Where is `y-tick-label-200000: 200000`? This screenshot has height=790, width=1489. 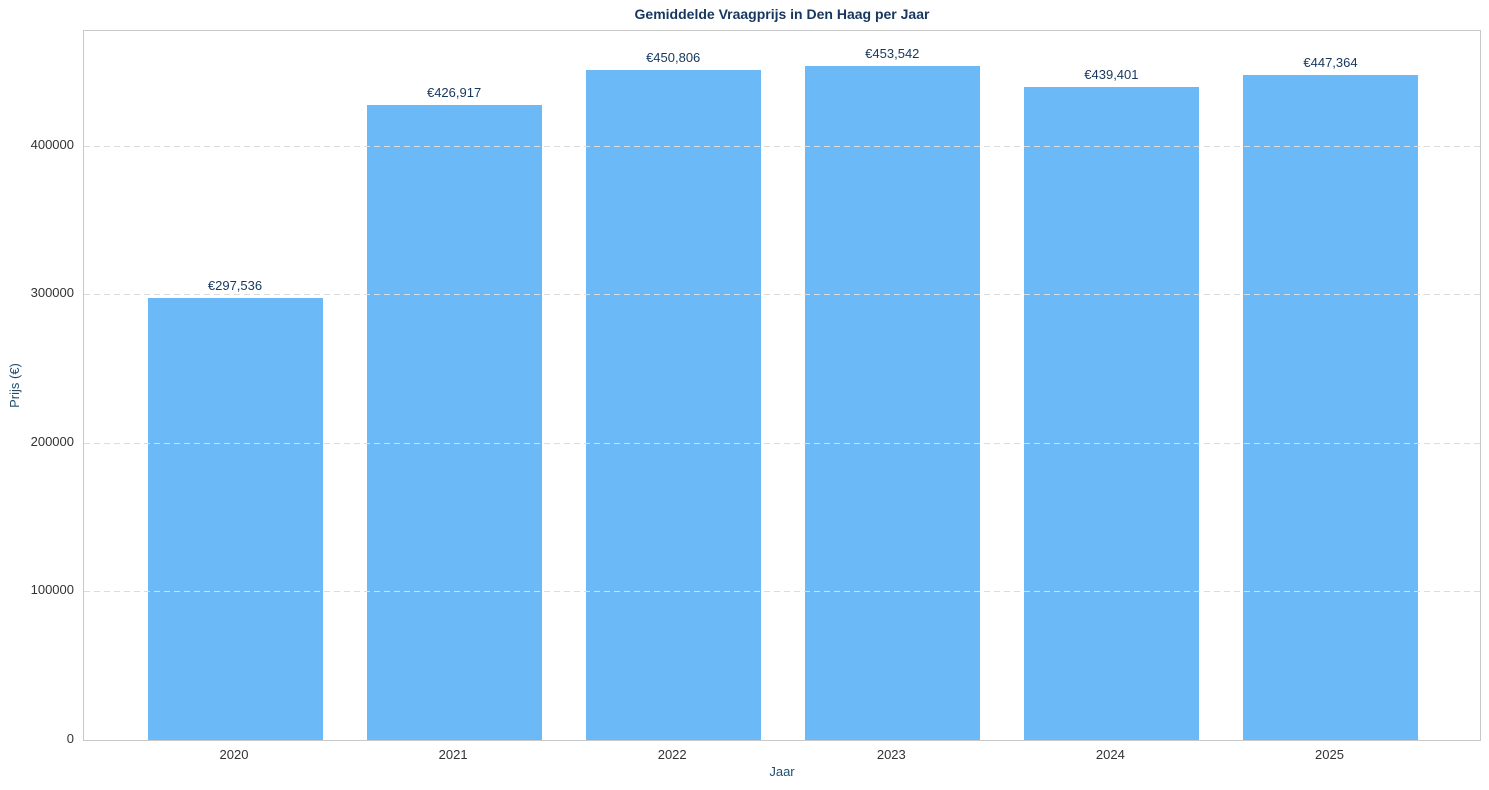
y-tick-label-200000: 200000 is located at coordinates (52, 441).